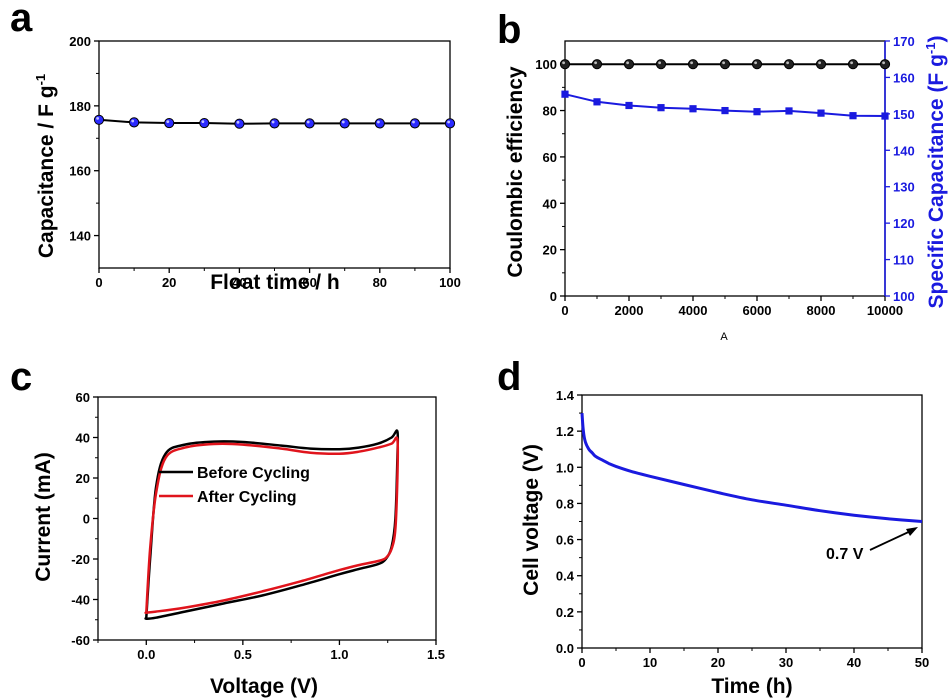 The width and height of the screenshot is (950, 700). What do you see at coordinates (247, 497) in the screenshot?
I see `legend-label-after: After Cycling` at bounding box center [247, 497].